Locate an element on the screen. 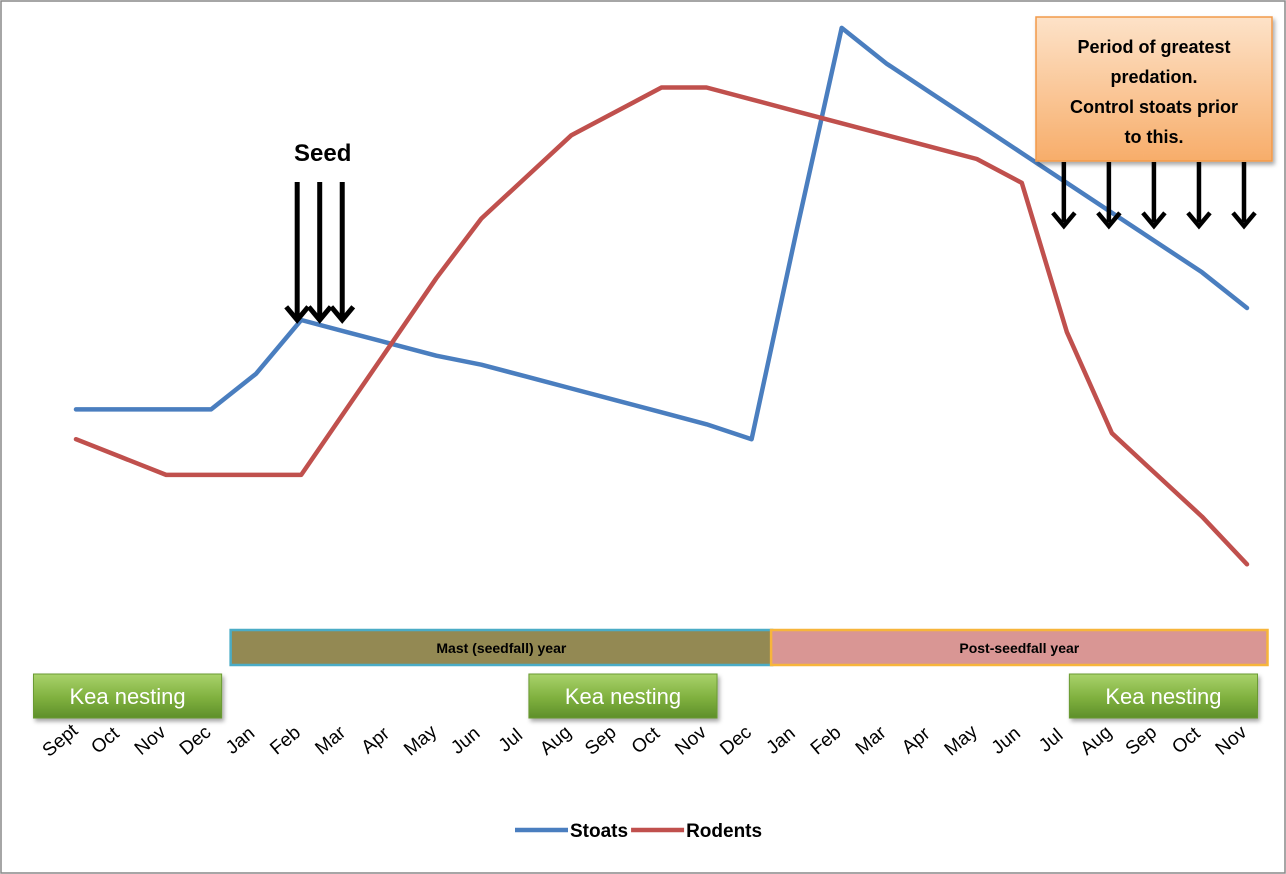 The image size is (1286, 874). mast-year-band-label: Mast (seedfall) year is located at coordinates (501, 648).